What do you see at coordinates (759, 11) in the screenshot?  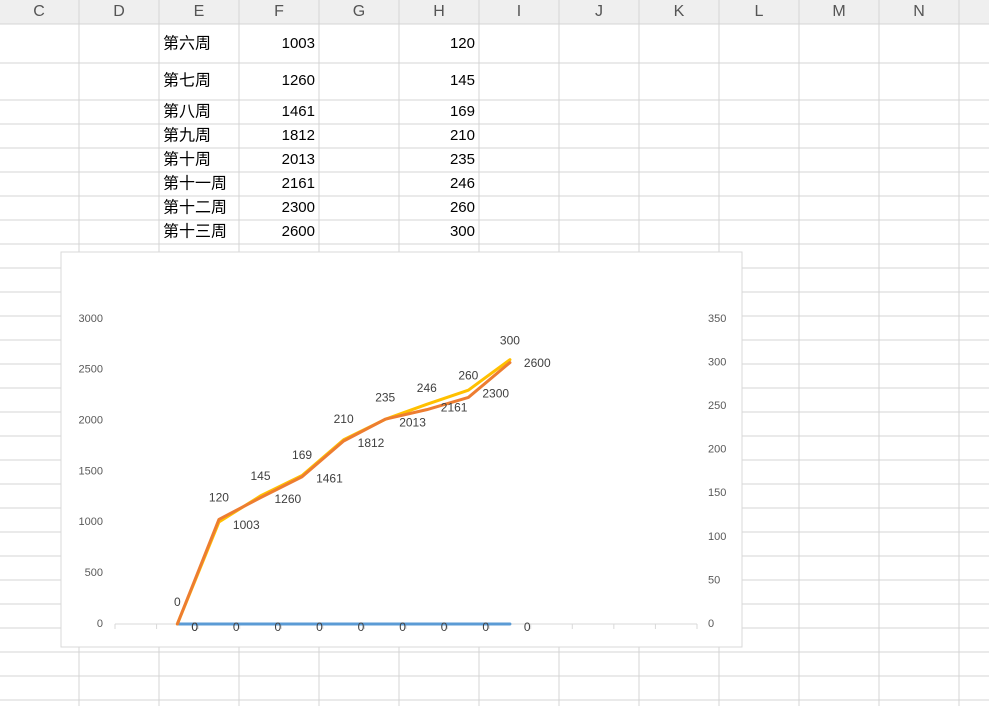 I see `column-header: L` at bounding box center [759, 11].